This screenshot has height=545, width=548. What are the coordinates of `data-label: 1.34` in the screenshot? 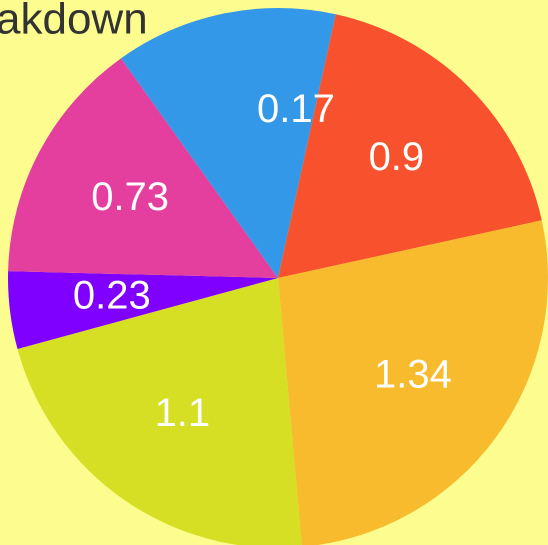 It's located at (413, 375).